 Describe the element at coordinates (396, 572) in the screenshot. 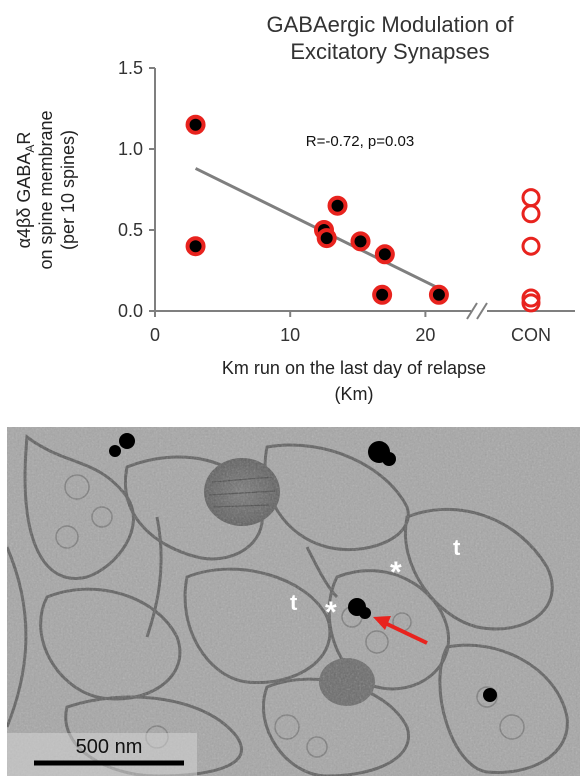

I see `spine-asterisk-1: *` at that location.